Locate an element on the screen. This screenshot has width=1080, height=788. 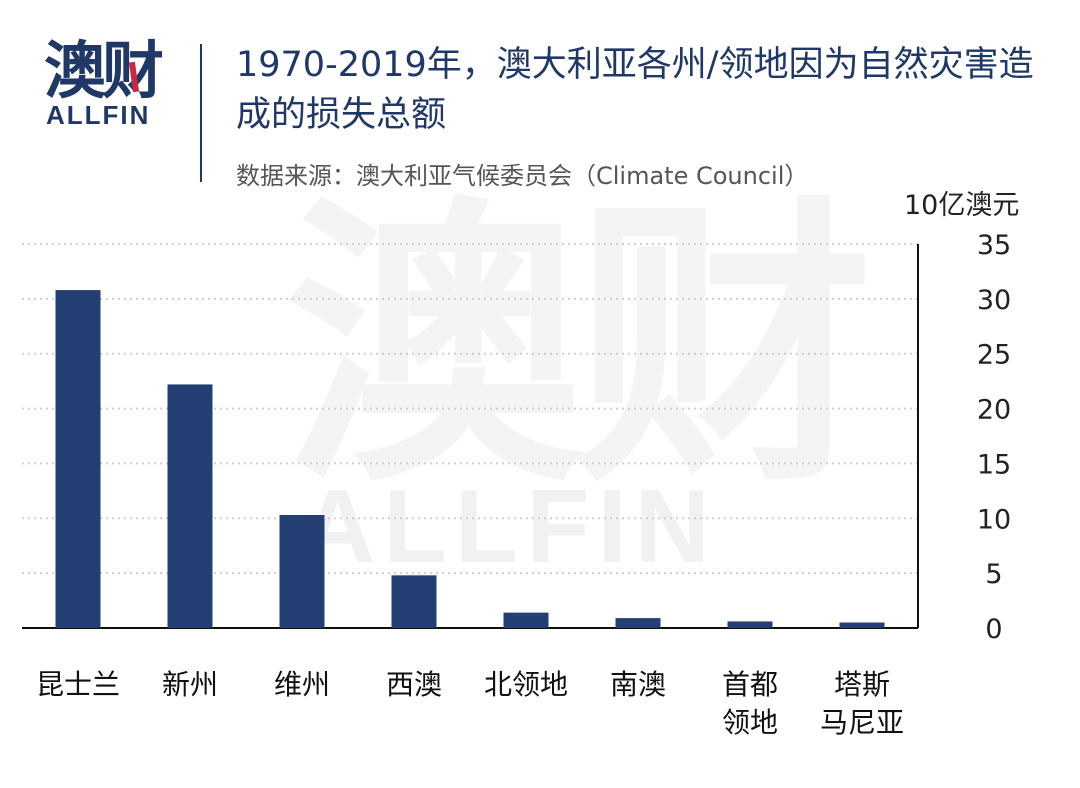
x-tick-label: 南澳 is located at coordinates (638, 684).